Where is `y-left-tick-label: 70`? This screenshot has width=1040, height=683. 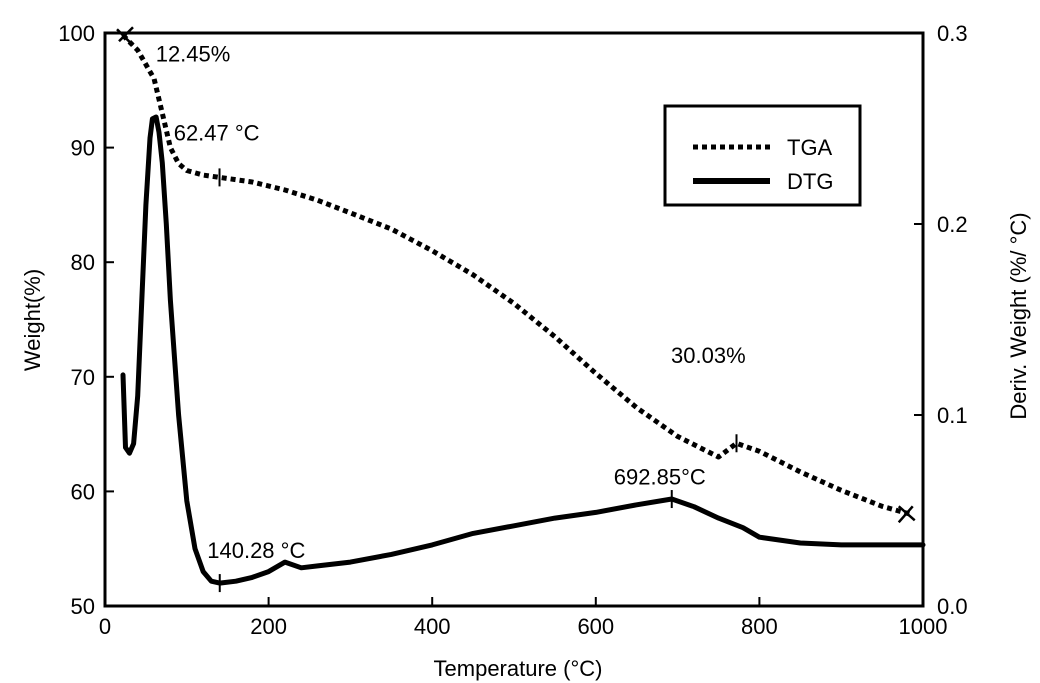 y-left-tick-label: 70 is located at coordinates (83, 377).